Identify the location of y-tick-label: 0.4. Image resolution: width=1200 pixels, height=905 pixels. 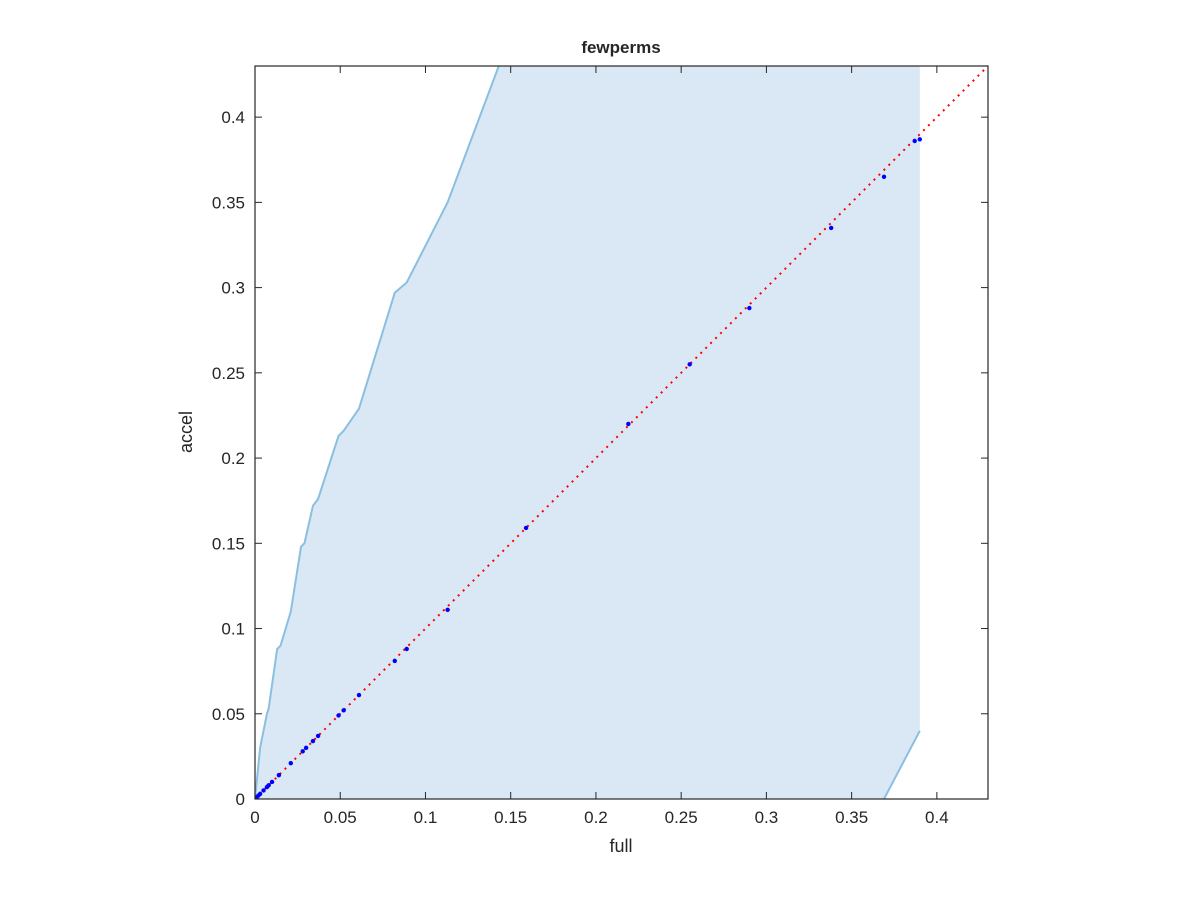
(233, 117).